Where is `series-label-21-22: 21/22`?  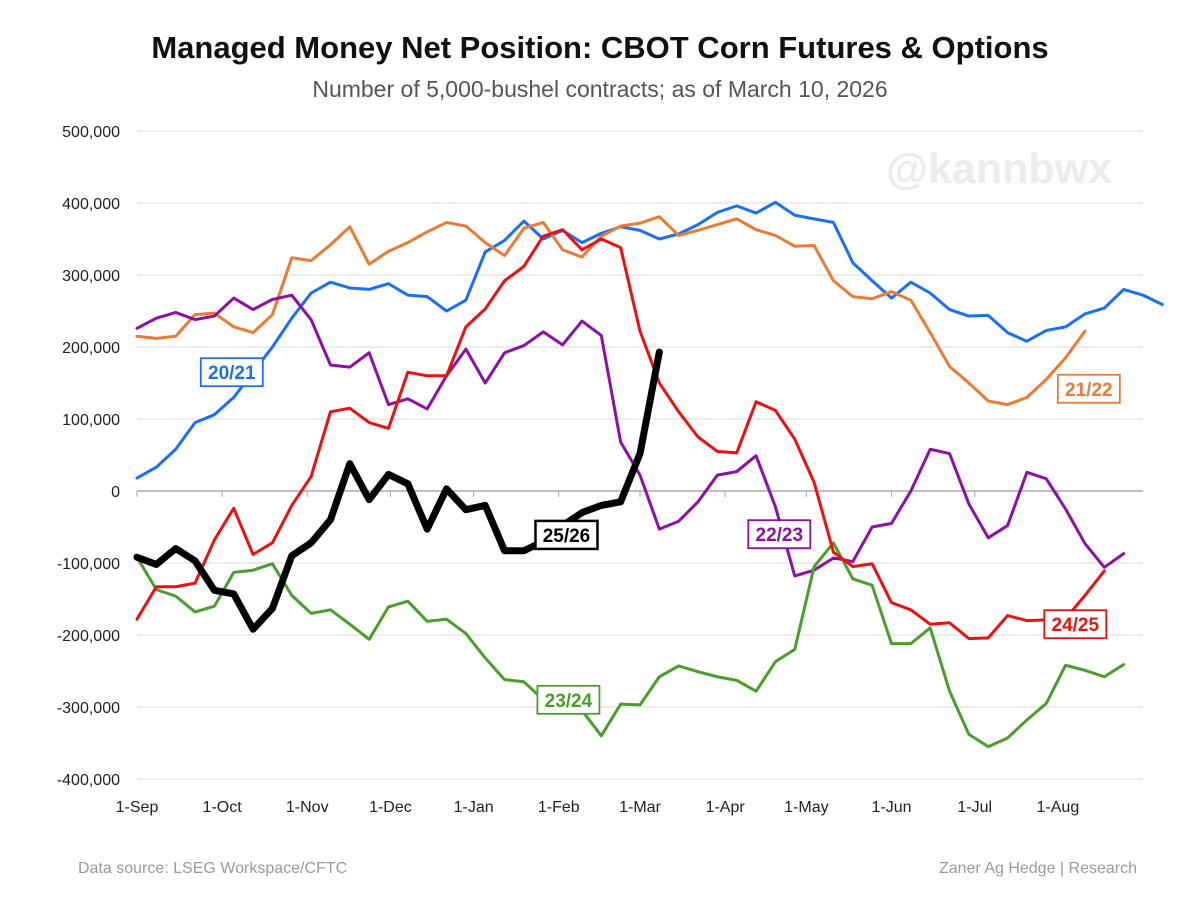 series-label-21-22: 21/22 is located at coordinates (1088, 388).